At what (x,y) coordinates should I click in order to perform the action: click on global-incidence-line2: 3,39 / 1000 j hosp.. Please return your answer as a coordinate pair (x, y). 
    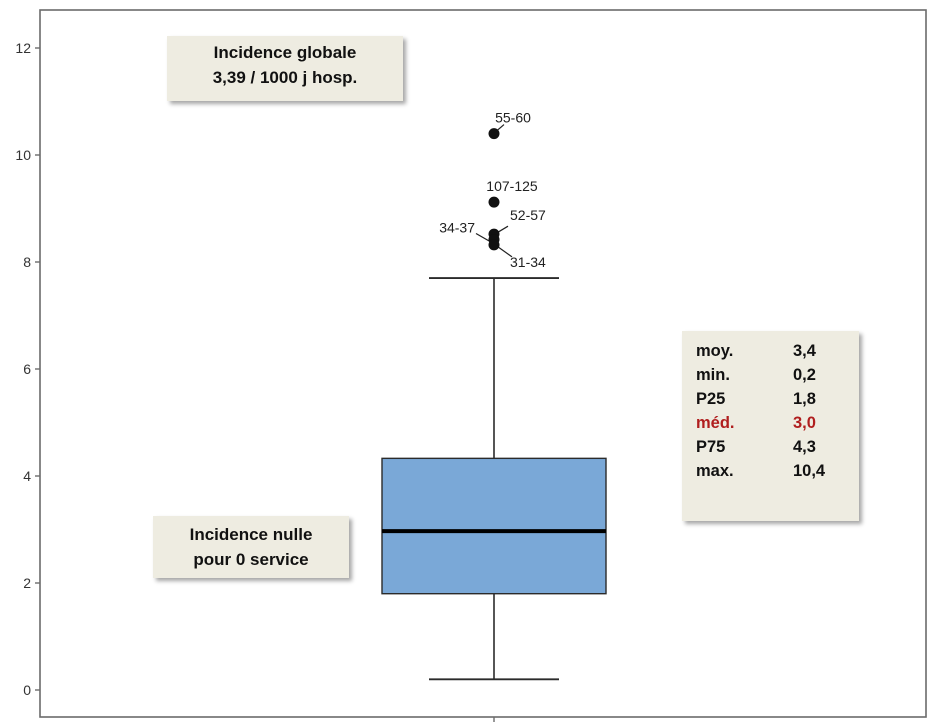
    Looking at the image, I should click on (285, 77).